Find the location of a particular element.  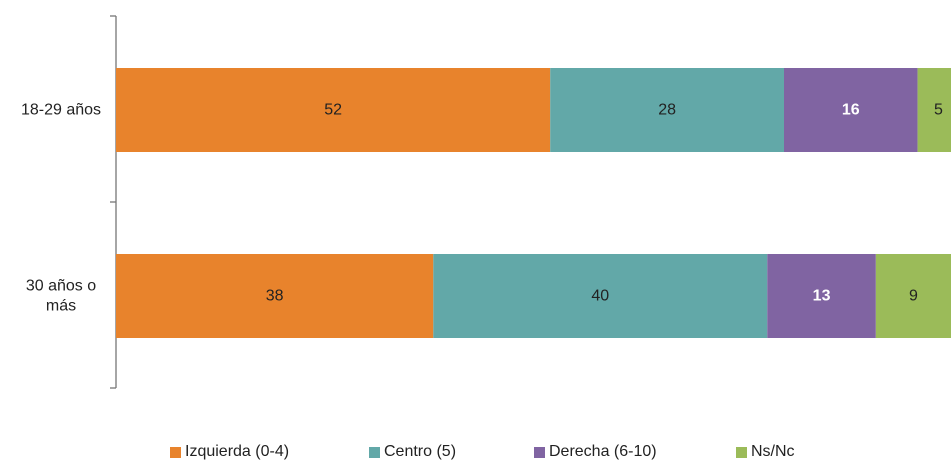

legend-label: Centro (5) is located at coordinates (420, 451).